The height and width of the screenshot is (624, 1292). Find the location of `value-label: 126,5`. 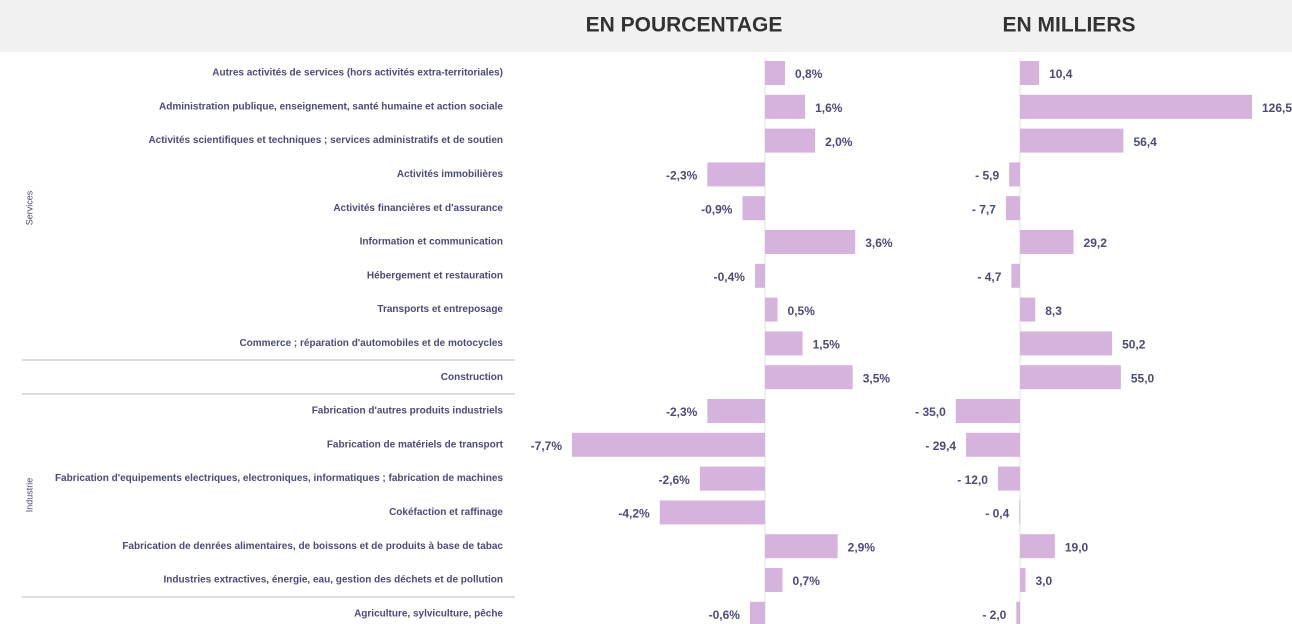

value-label: 126,5 is located at coordinates (1277, 108).